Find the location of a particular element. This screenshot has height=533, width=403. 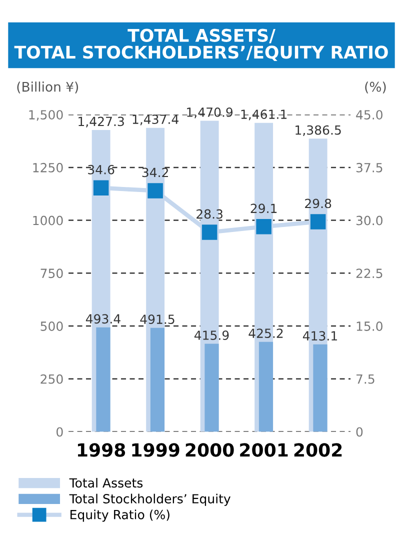

y2-tick-label: 7.5 is located at coordinates (365, 379).